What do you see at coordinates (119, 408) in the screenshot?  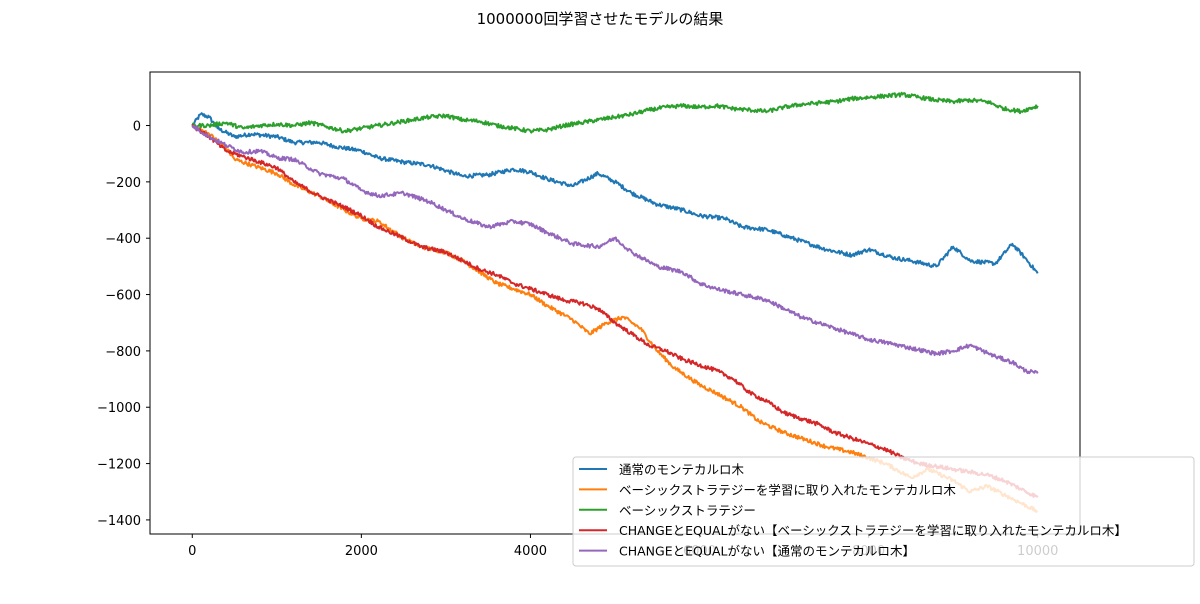 I see `y-tick-label: −1000` at bounding box center [119, 408].